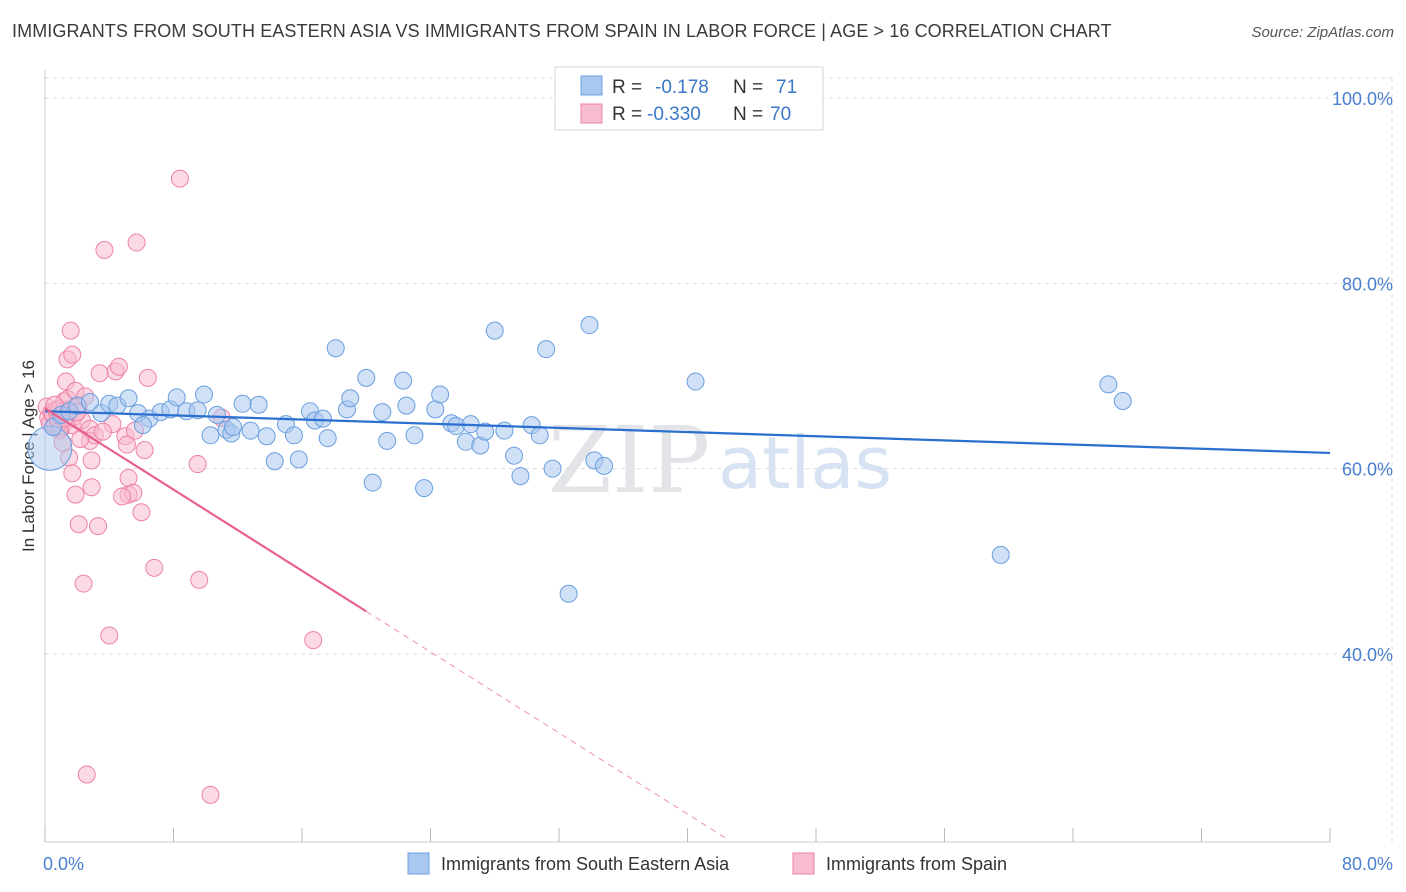  I want to click on legend-r-label-spain: R =, so click(627, 114).